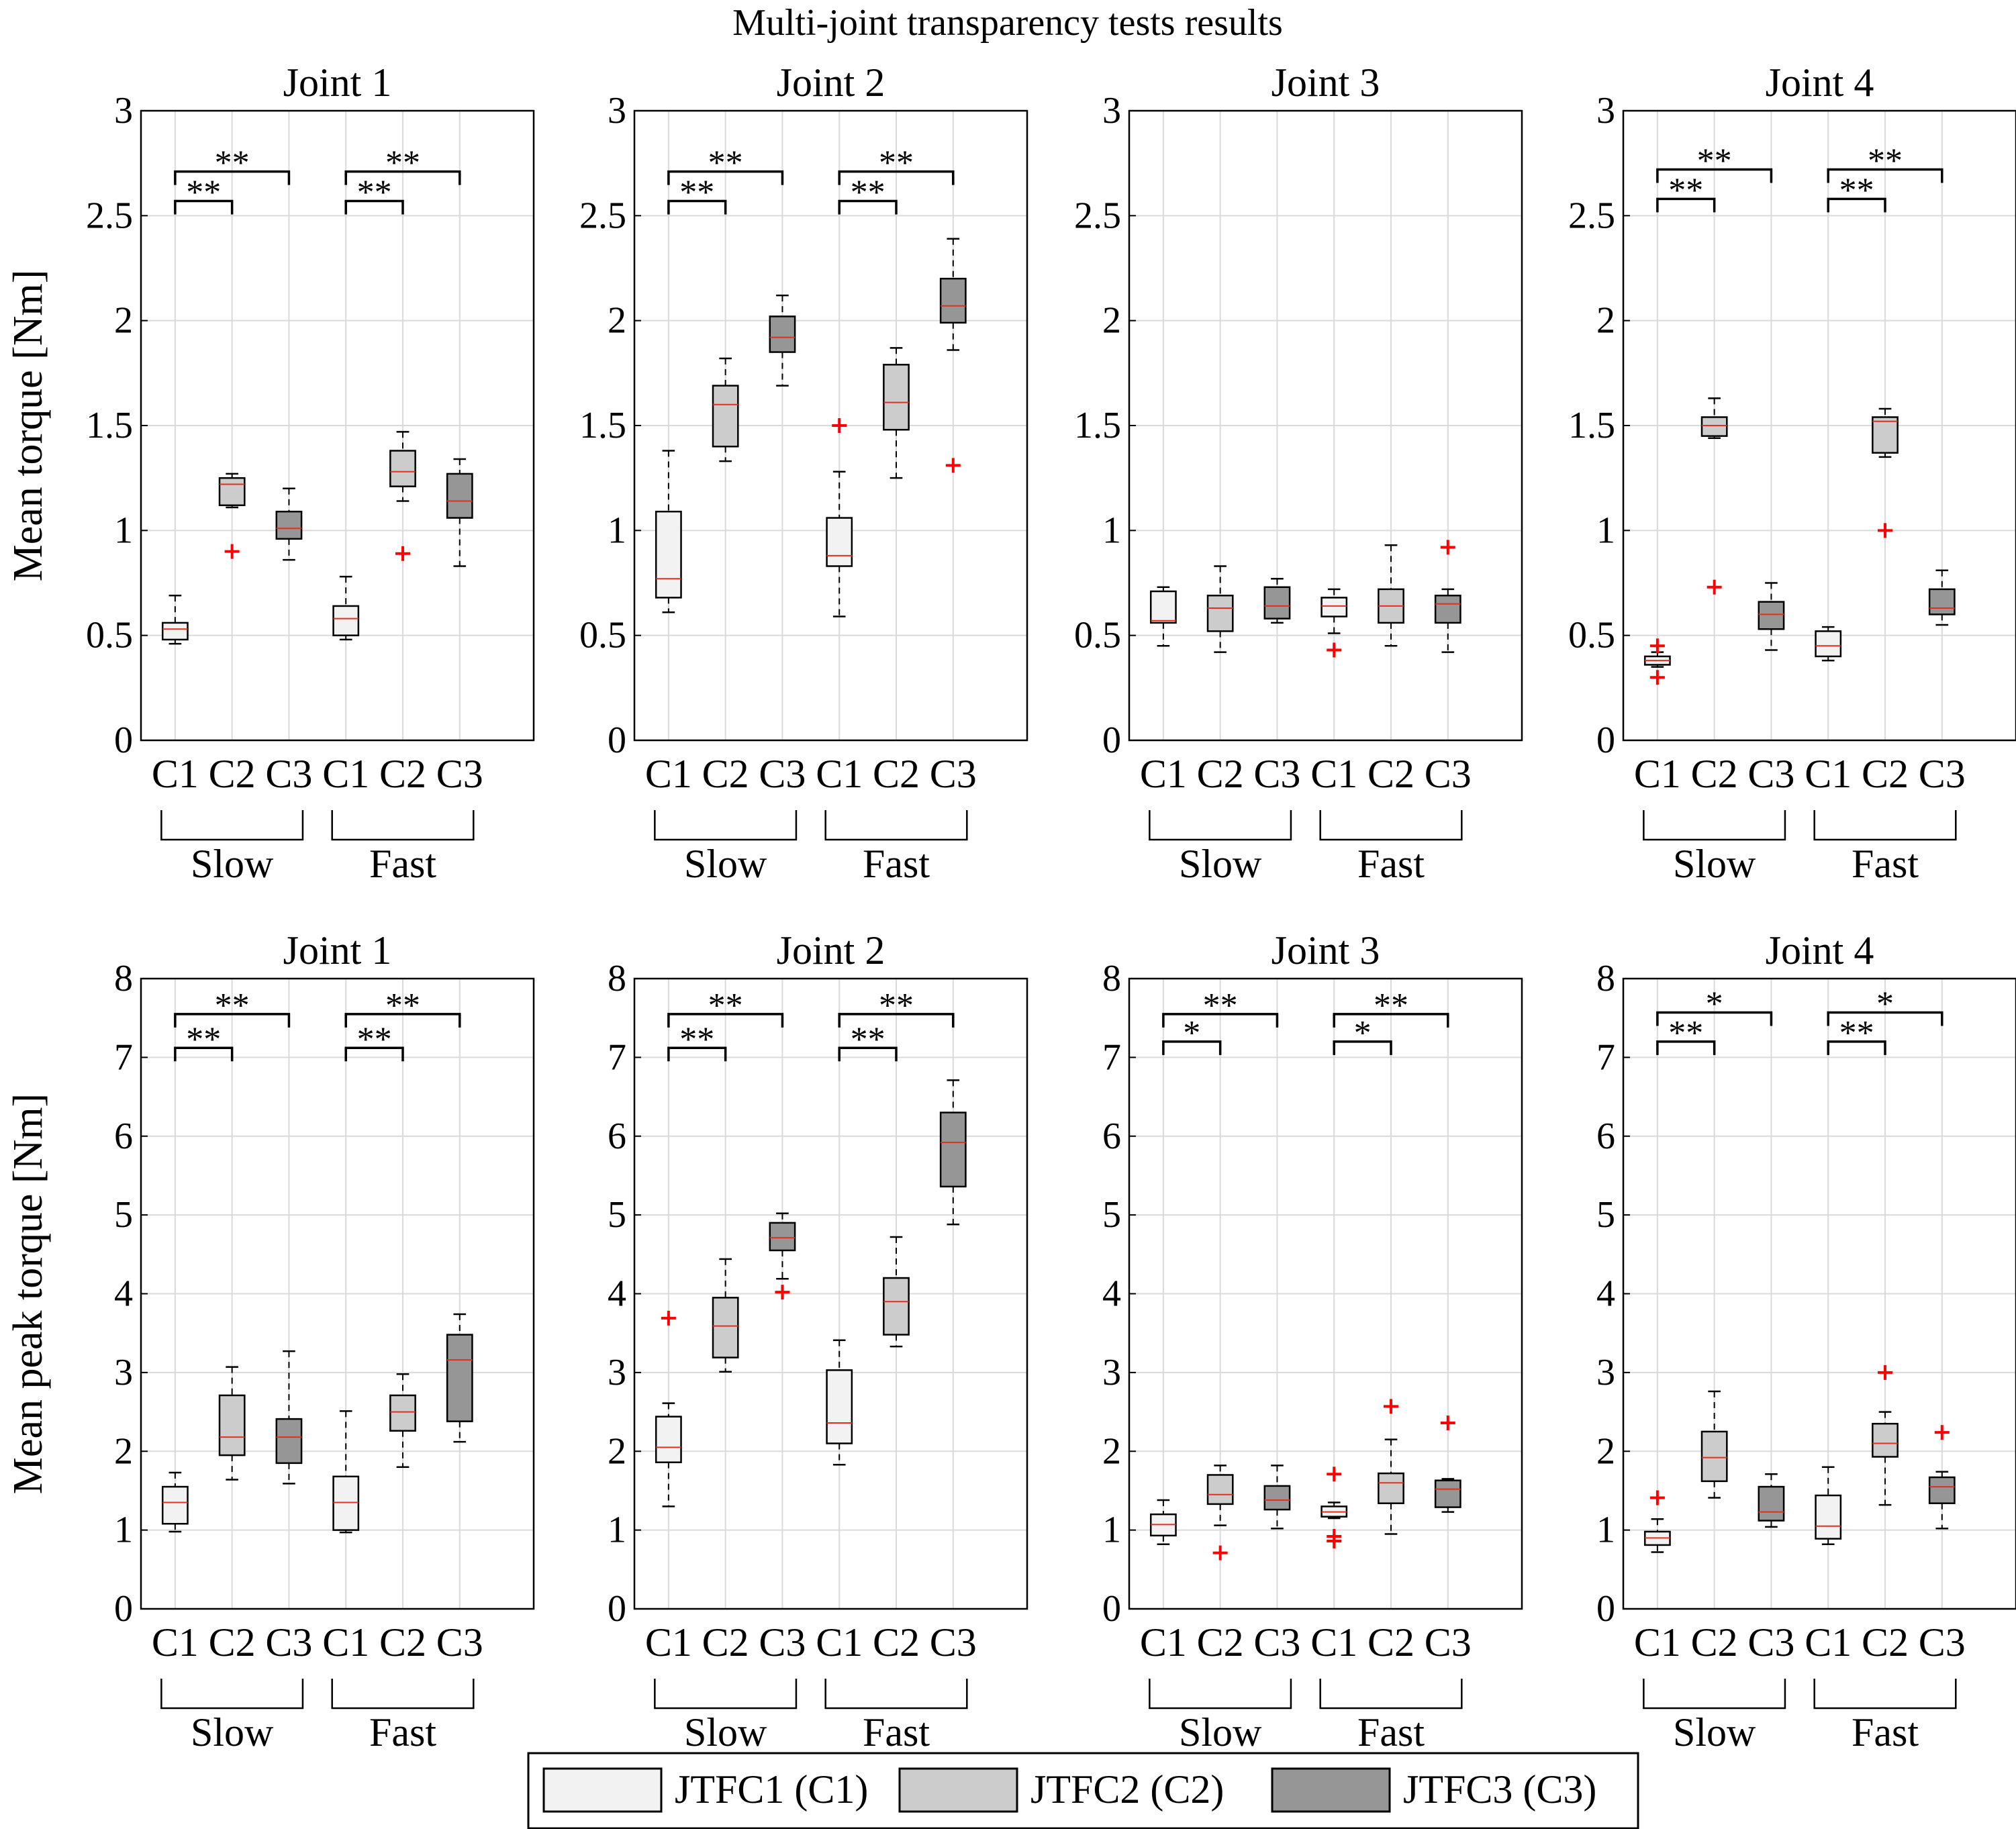 This screenshot has width=2016, height=1829. Describe the element at coordinates (1591, 215) in the screenshot. I see `y-tick-label: 2.5` at that location.